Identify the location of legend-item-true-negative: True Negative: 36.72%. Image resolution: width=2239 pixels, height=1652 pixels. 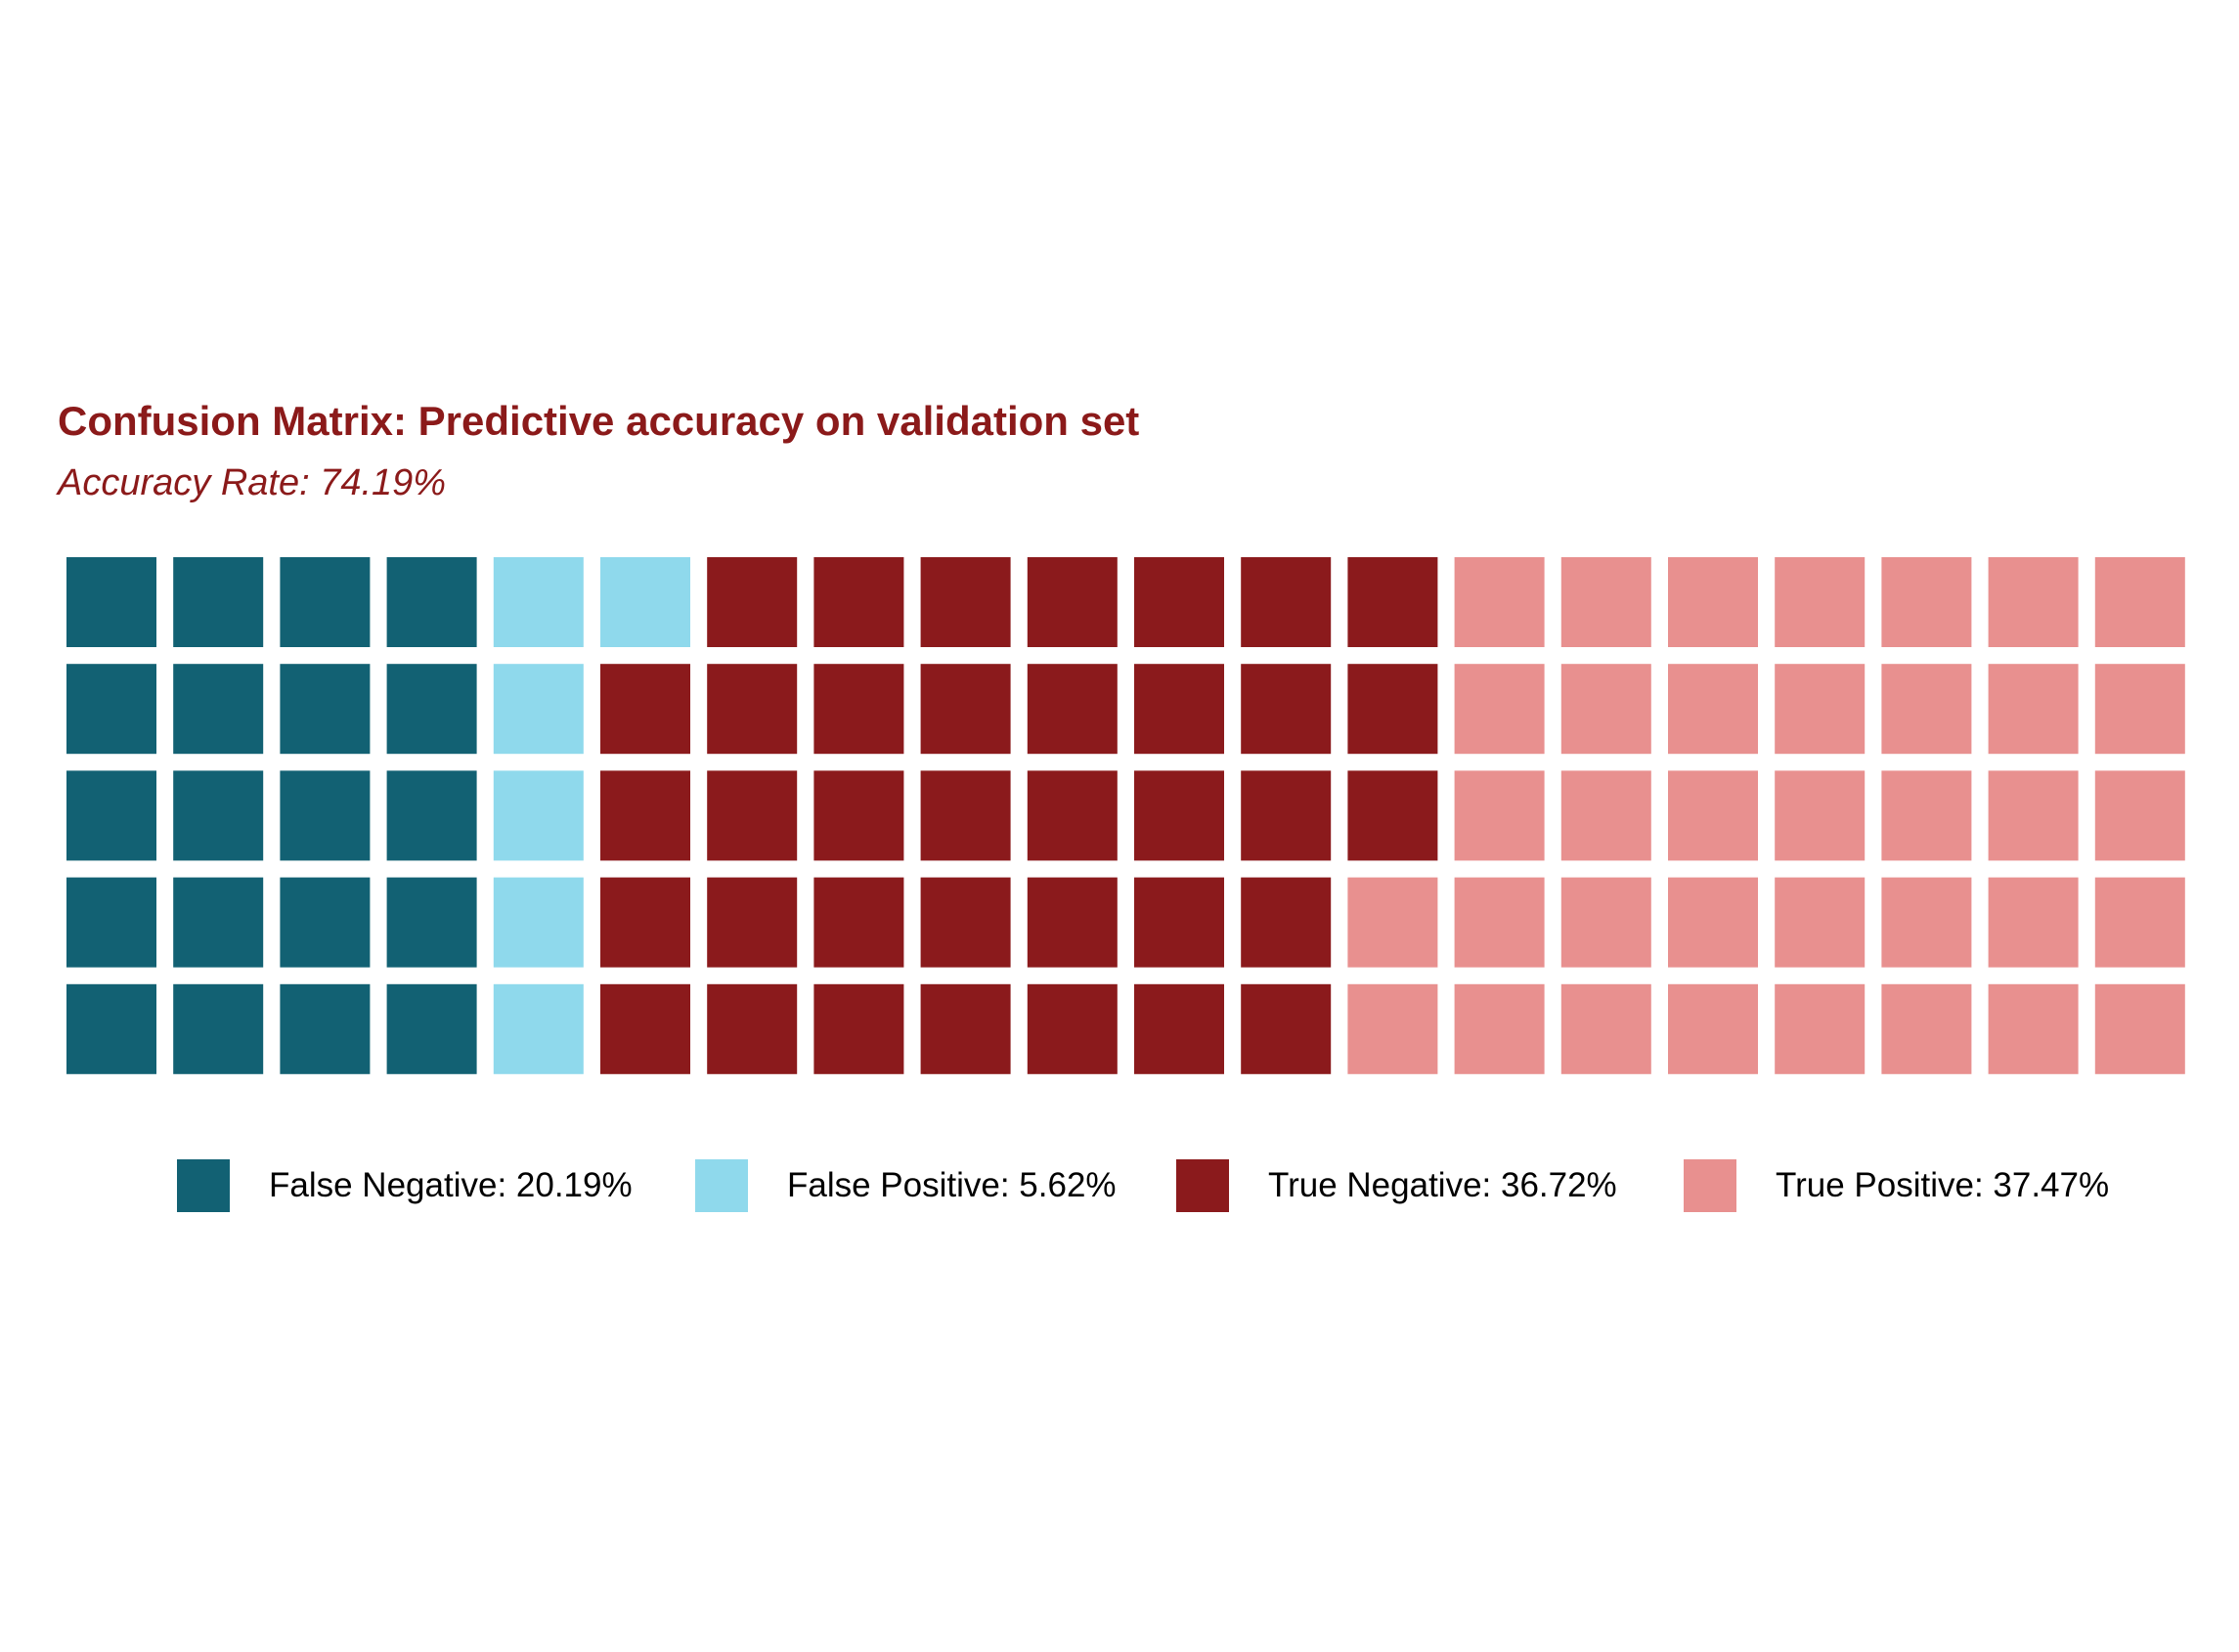
(1397, 1185).